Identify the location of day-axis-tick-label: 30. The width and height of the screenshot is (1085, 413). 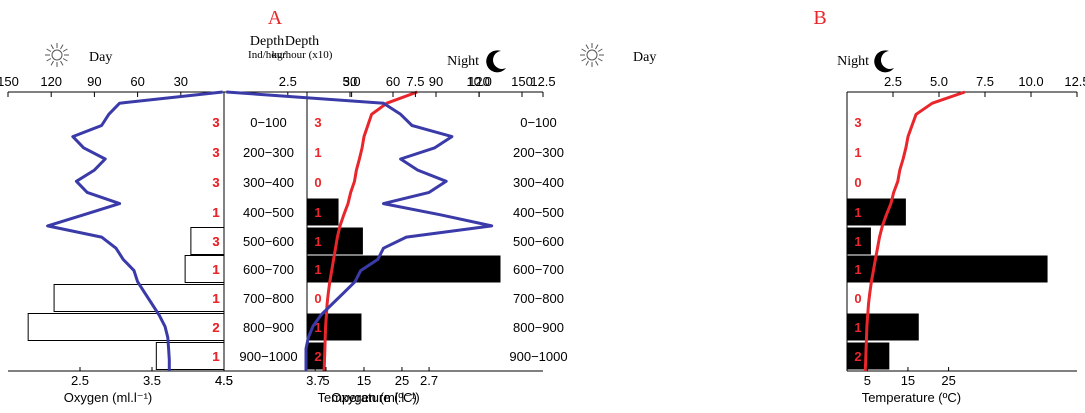
(181, 81).